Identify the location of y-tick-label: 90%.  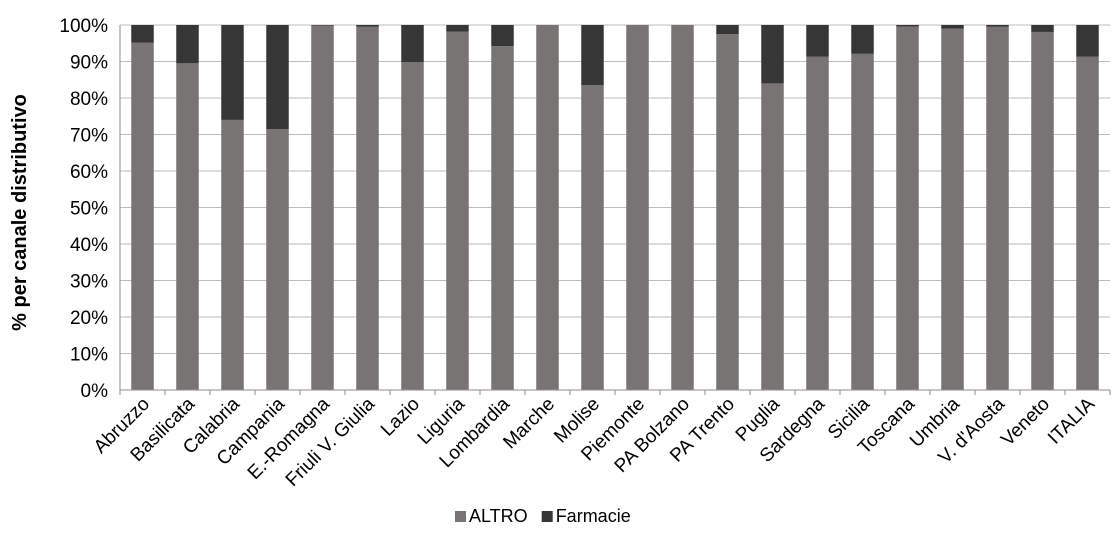
(89, 63).